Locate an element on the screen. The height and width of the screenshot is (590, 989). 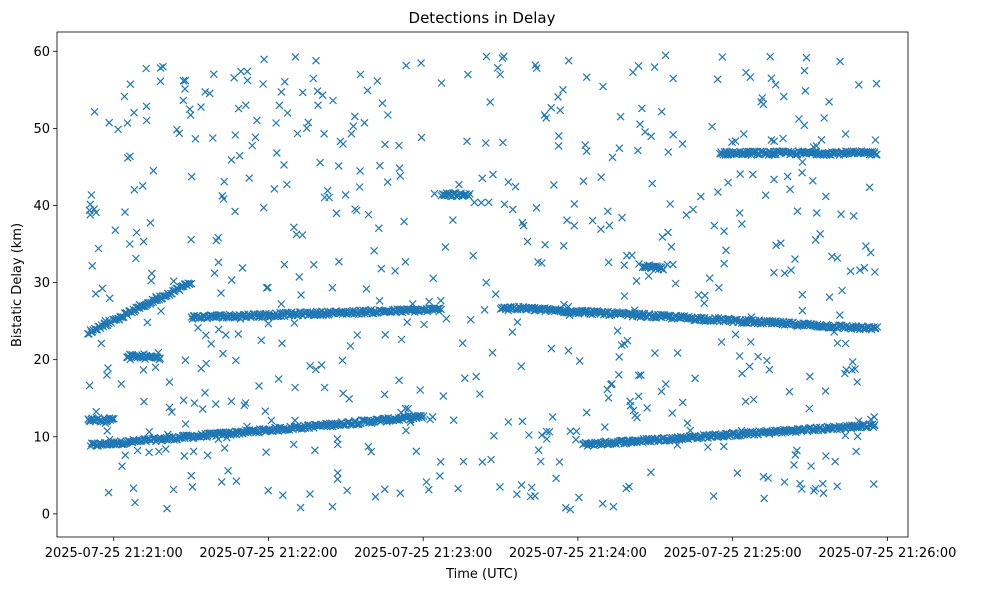
x-axis-title: Time (UTC) is located at coordinates (481, 574).